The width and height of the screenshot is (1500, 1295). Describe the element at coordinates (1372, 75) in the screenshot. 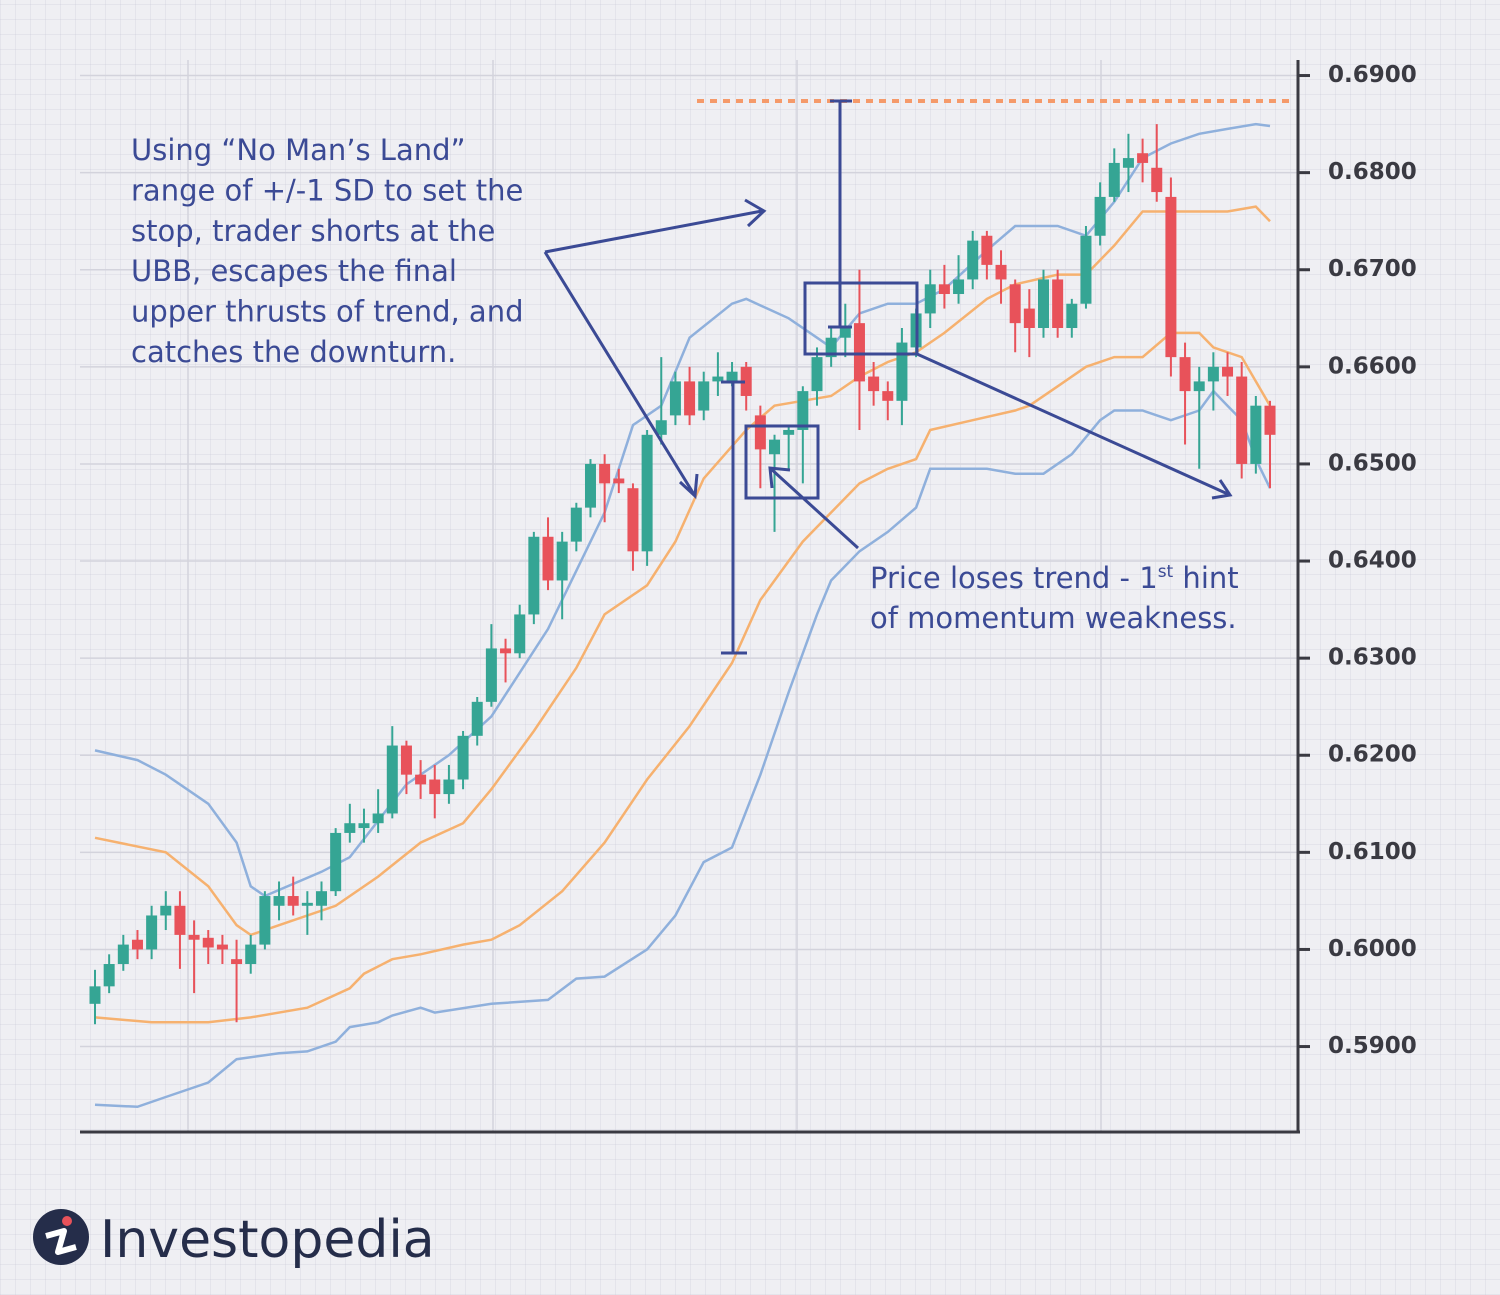

I see `y-tick-label: 0.6900` at that location.